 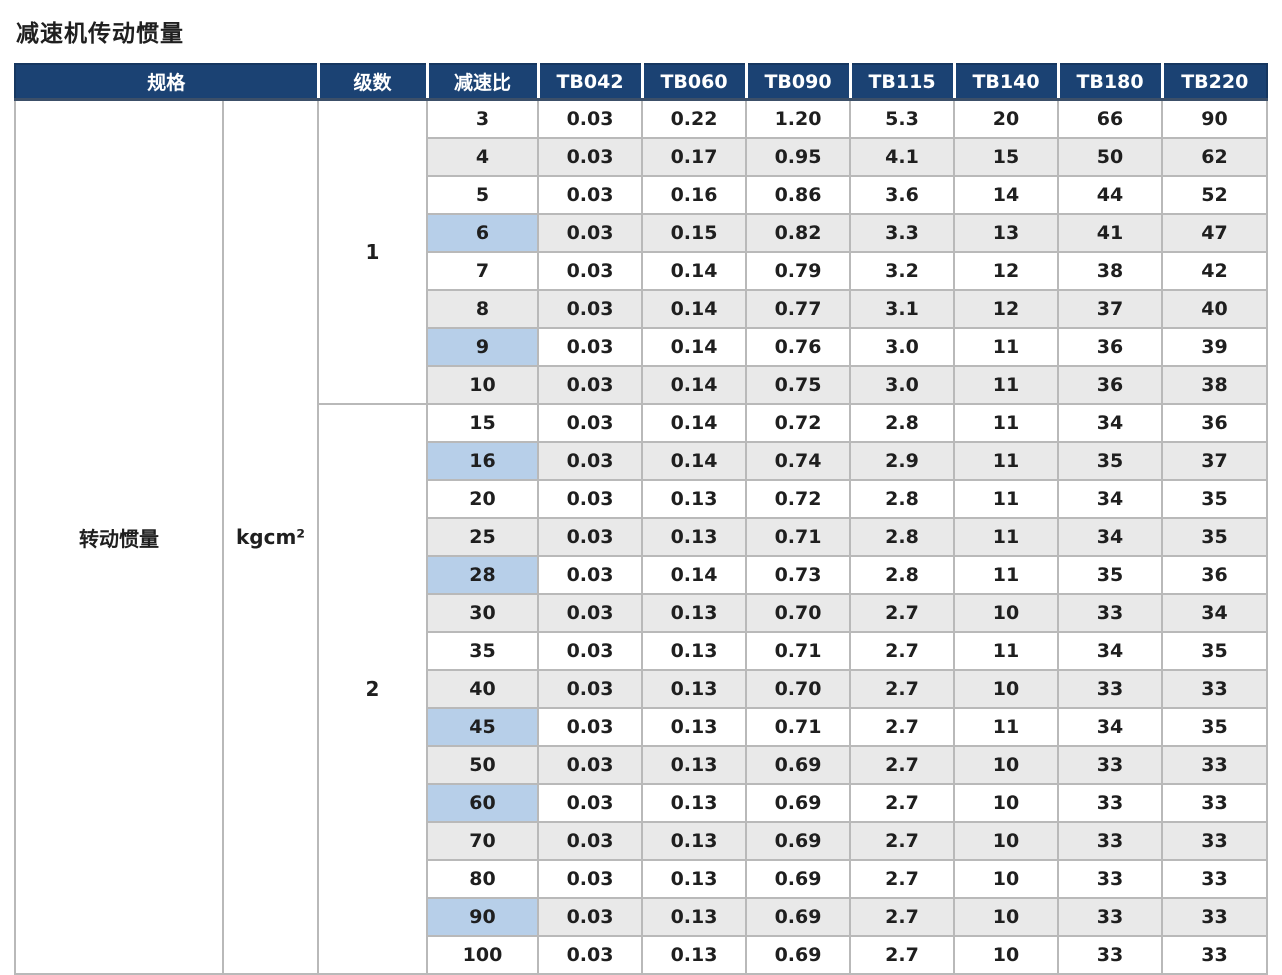 I want to click on ratio-cell: 3, so click(x=483, y=118).